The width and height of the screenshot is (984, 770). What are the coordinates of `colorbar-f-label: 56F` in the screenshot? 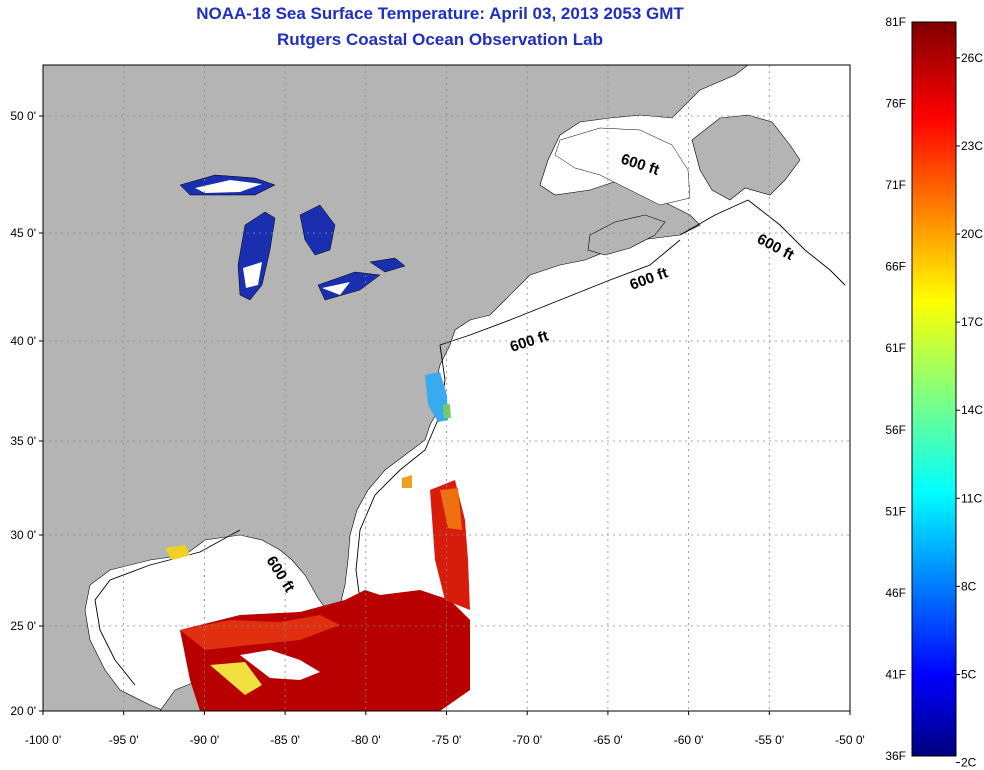 It's located at (895, 430).